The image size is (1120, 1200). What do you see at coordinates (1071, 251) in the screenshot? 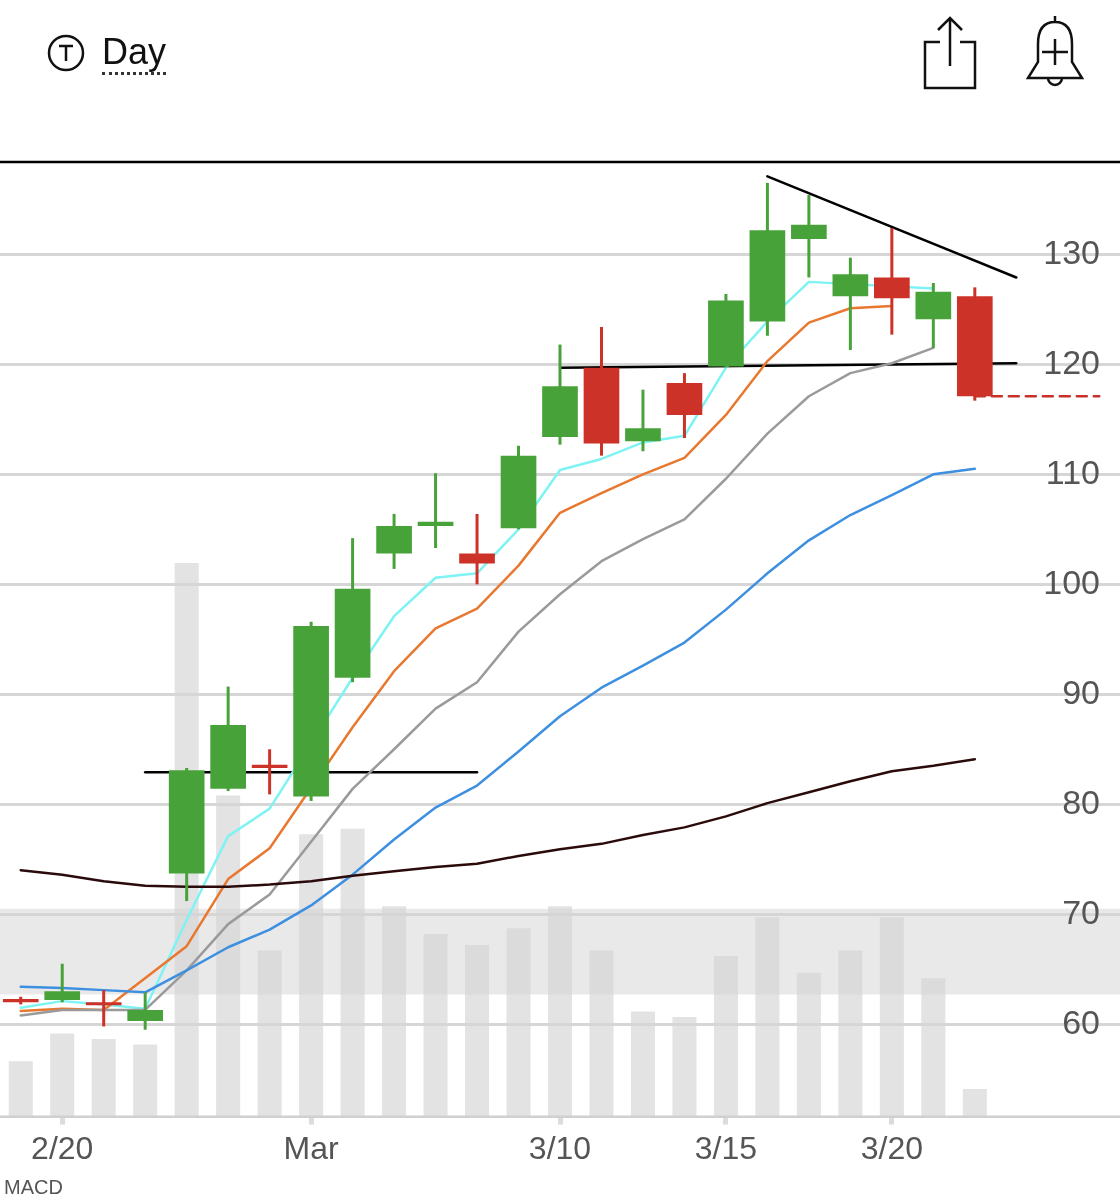
I see `y-tick-label: 130` at bounding box center [1071, 251].